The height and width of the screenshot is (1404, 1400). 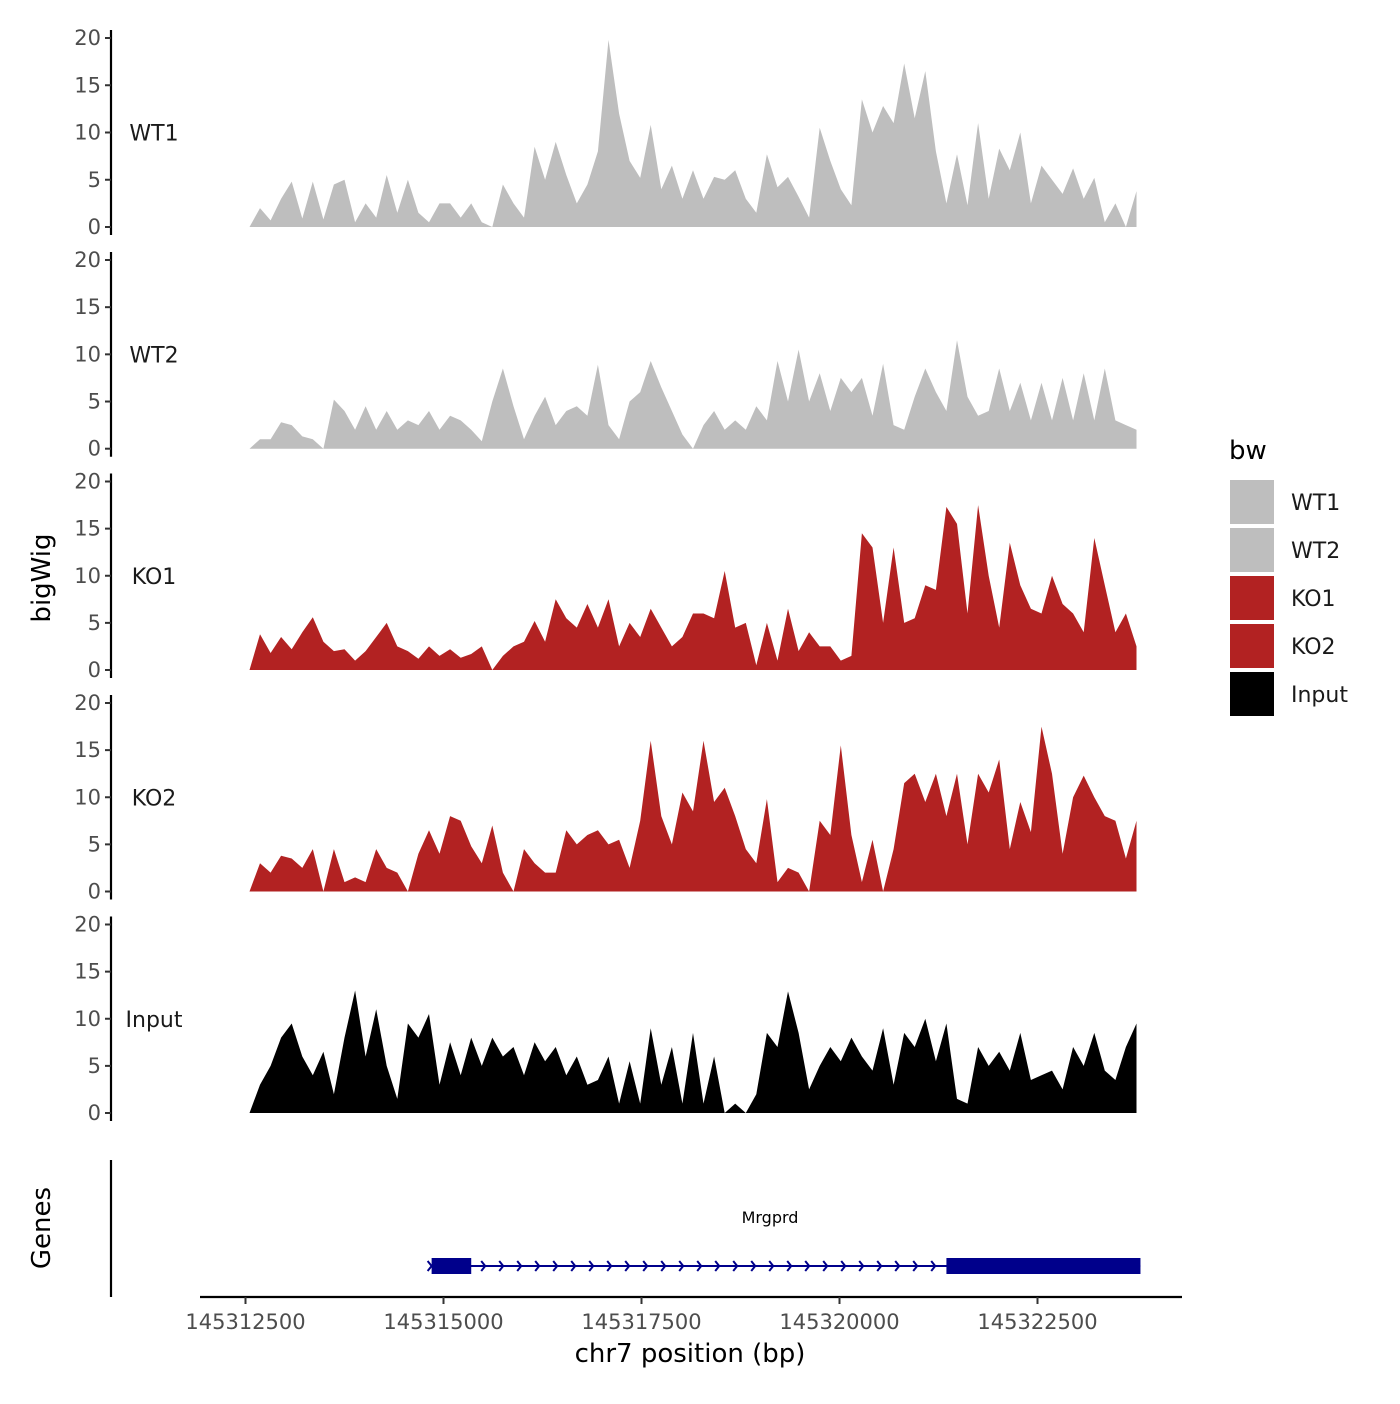 I want to click on legend-key-input, so click(x=1252, y=694).